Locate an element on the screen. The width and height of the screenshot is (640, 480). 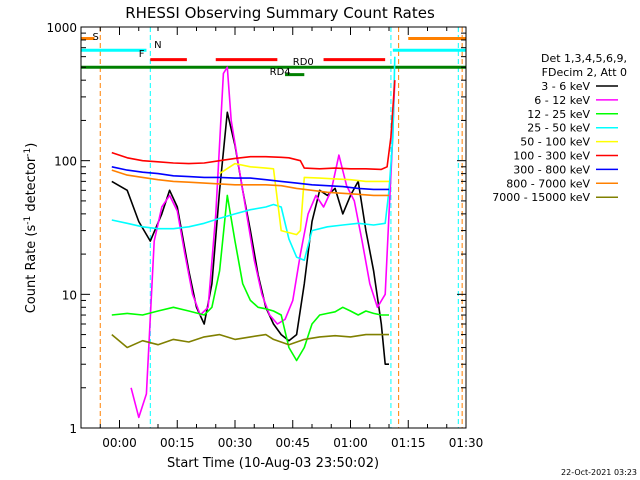
legend-header-line2: FDecim 2, Att 0 is located at coordinates (584, 72).